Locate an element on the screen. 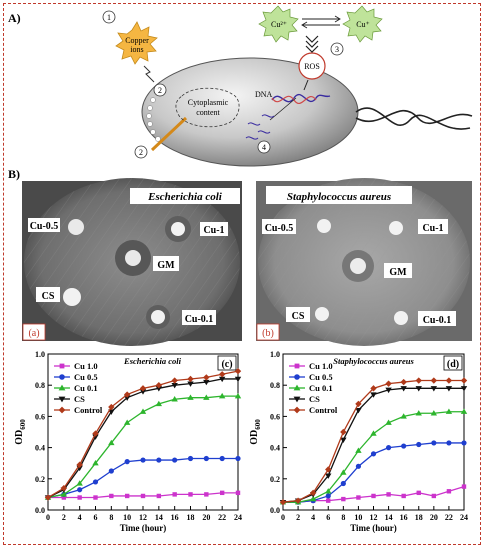 The image size is (486, 550). membrane-rupture-icon is located at coordinates (169, 134).